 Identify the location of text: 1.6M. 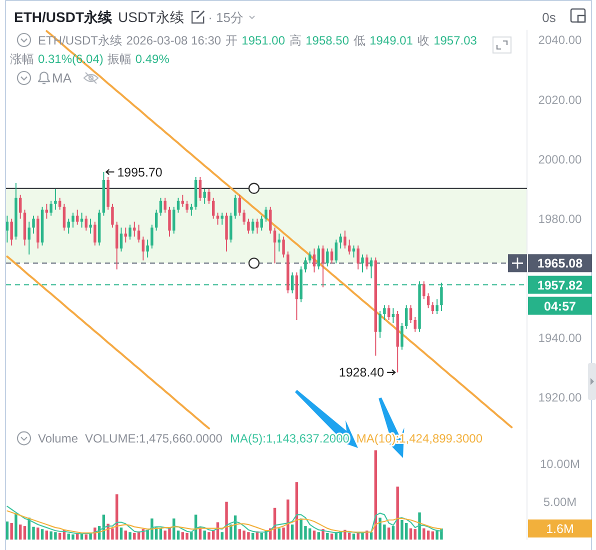
(560, 529).